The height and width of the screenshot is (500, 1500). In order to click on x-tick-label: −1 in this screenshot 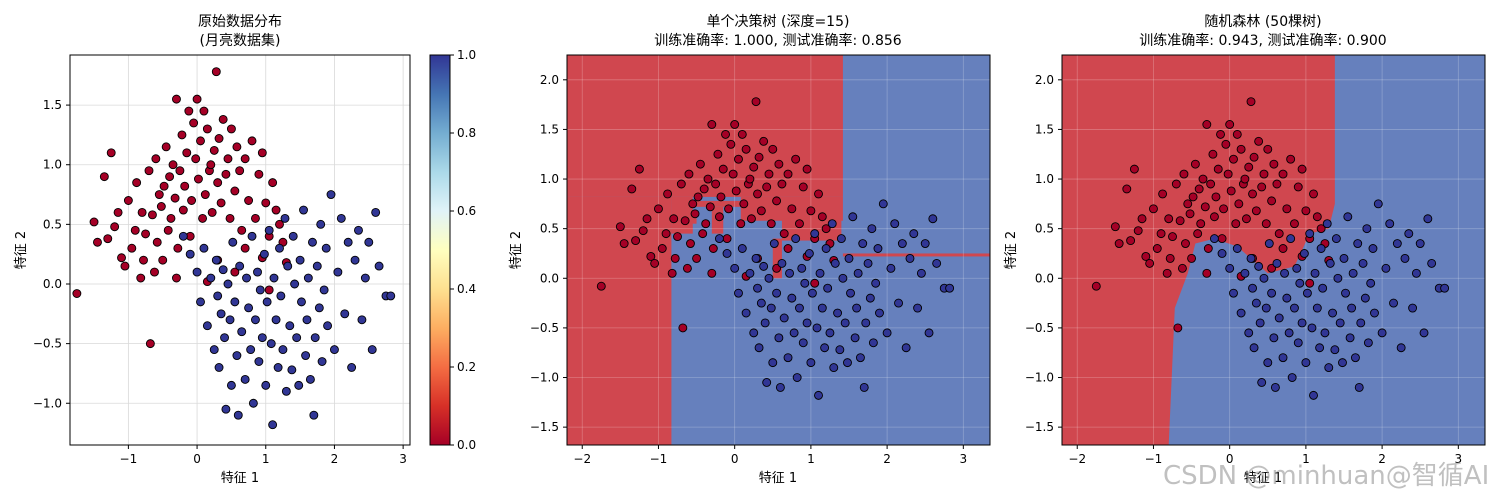, I will do `click(129, 459)`.